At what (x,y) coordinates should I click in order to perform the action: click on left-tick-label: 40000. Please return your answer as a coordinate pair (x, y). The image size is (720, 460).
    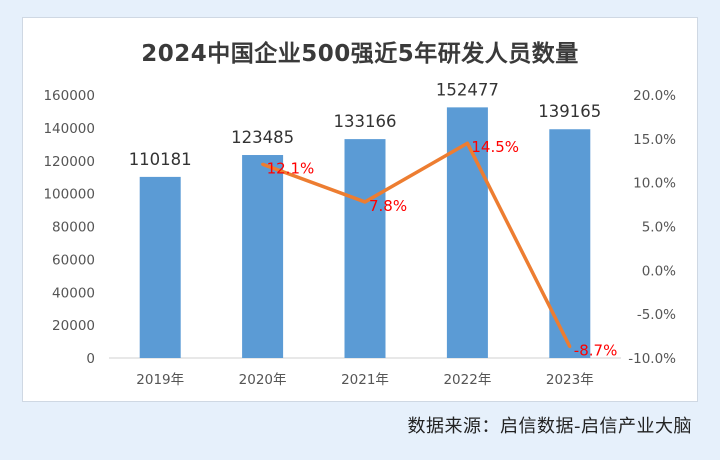
    Looking at the image, I should click on (73, 293).